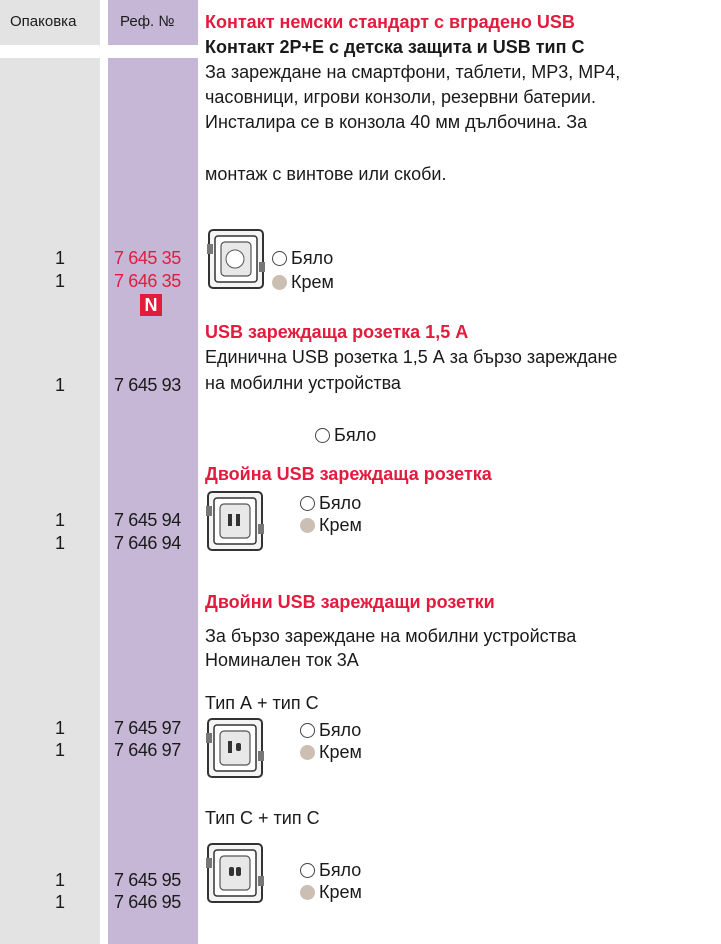 The height and width of the screenshot is (944, 721). What do you see at coordinates (326, 174) in the screenshot?
I see `description: монтаж с винтове или скоби.` at bounding box center [326, 174].